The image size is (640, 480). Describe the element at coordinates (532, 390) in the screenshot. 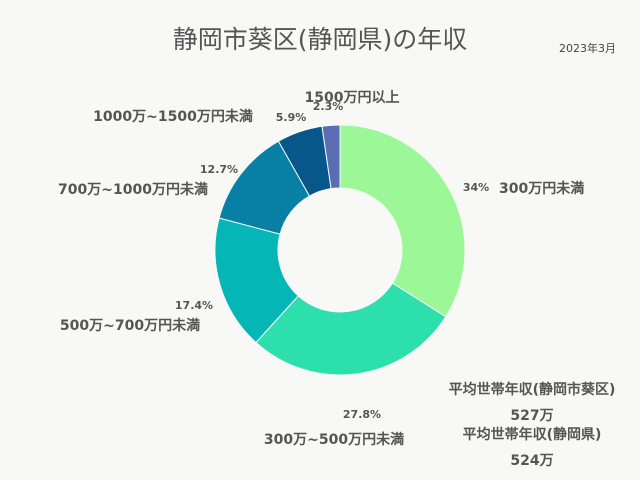

I see `average-income-ward-label: 平均世帯年収(静岡市葵区)` at that location.